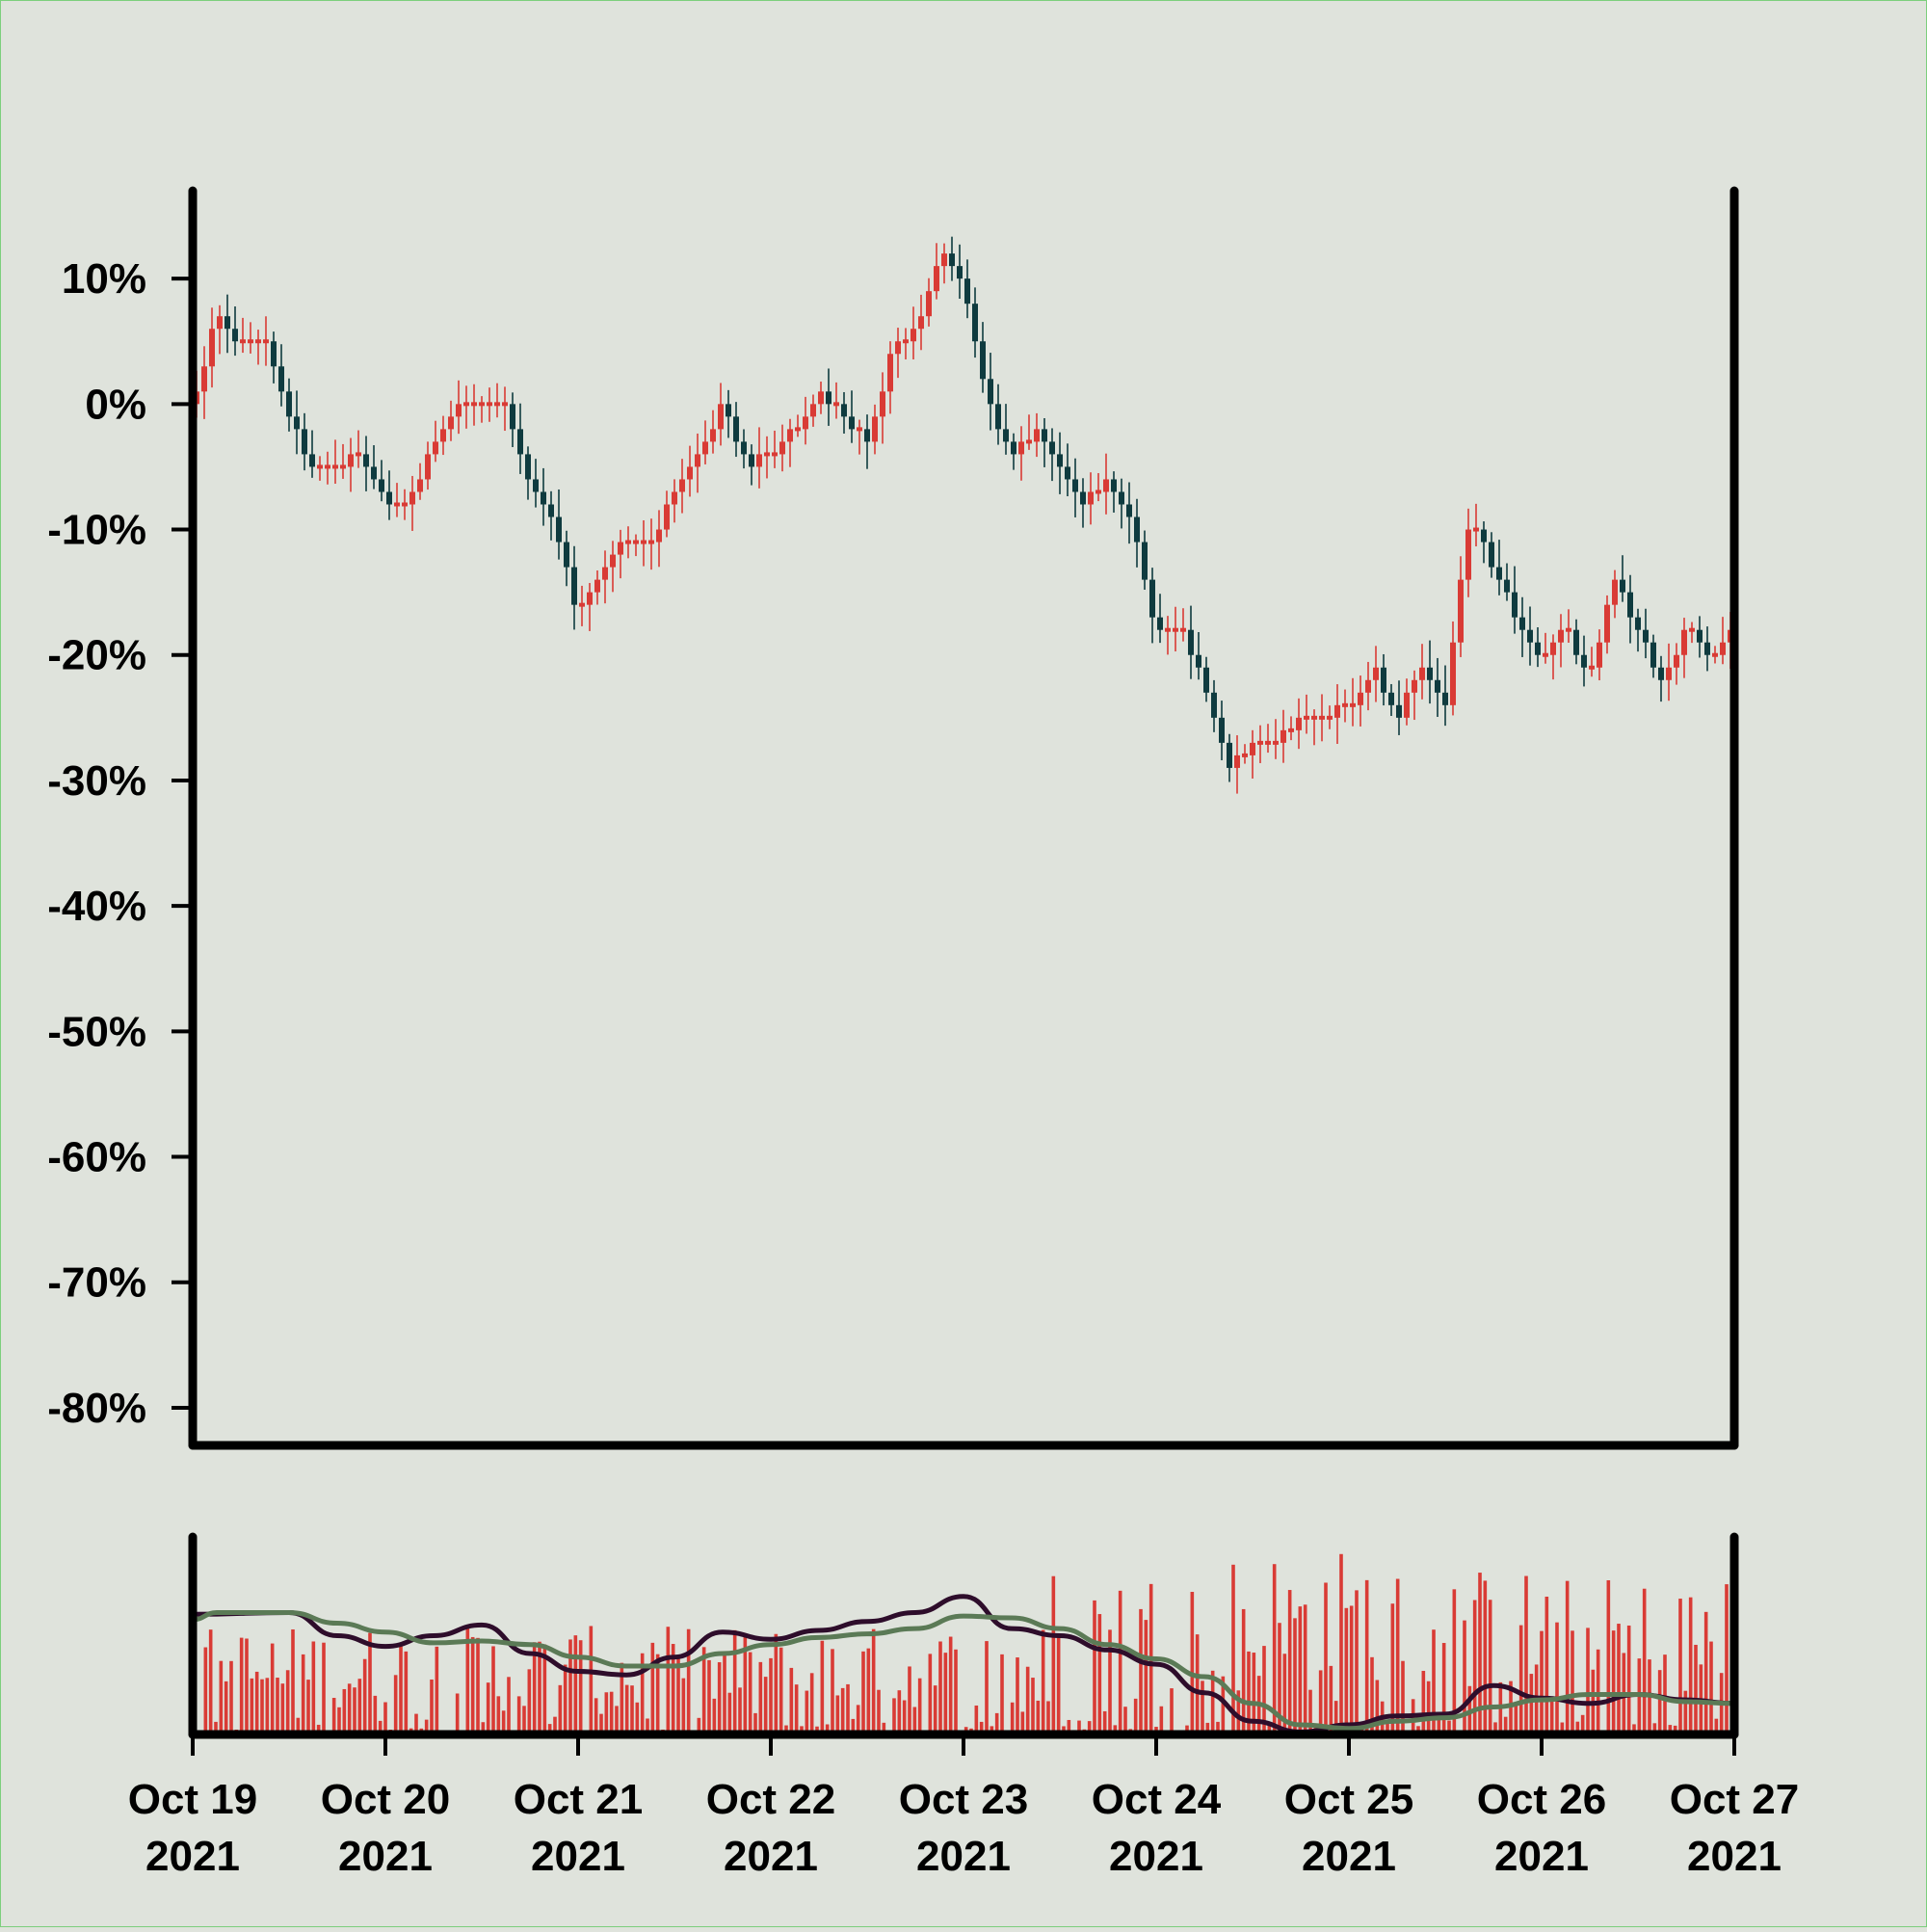 The width and height of the screenshot is (1927, 1932). I want to click on y-tick-label: -50%, so click(96, 1031).